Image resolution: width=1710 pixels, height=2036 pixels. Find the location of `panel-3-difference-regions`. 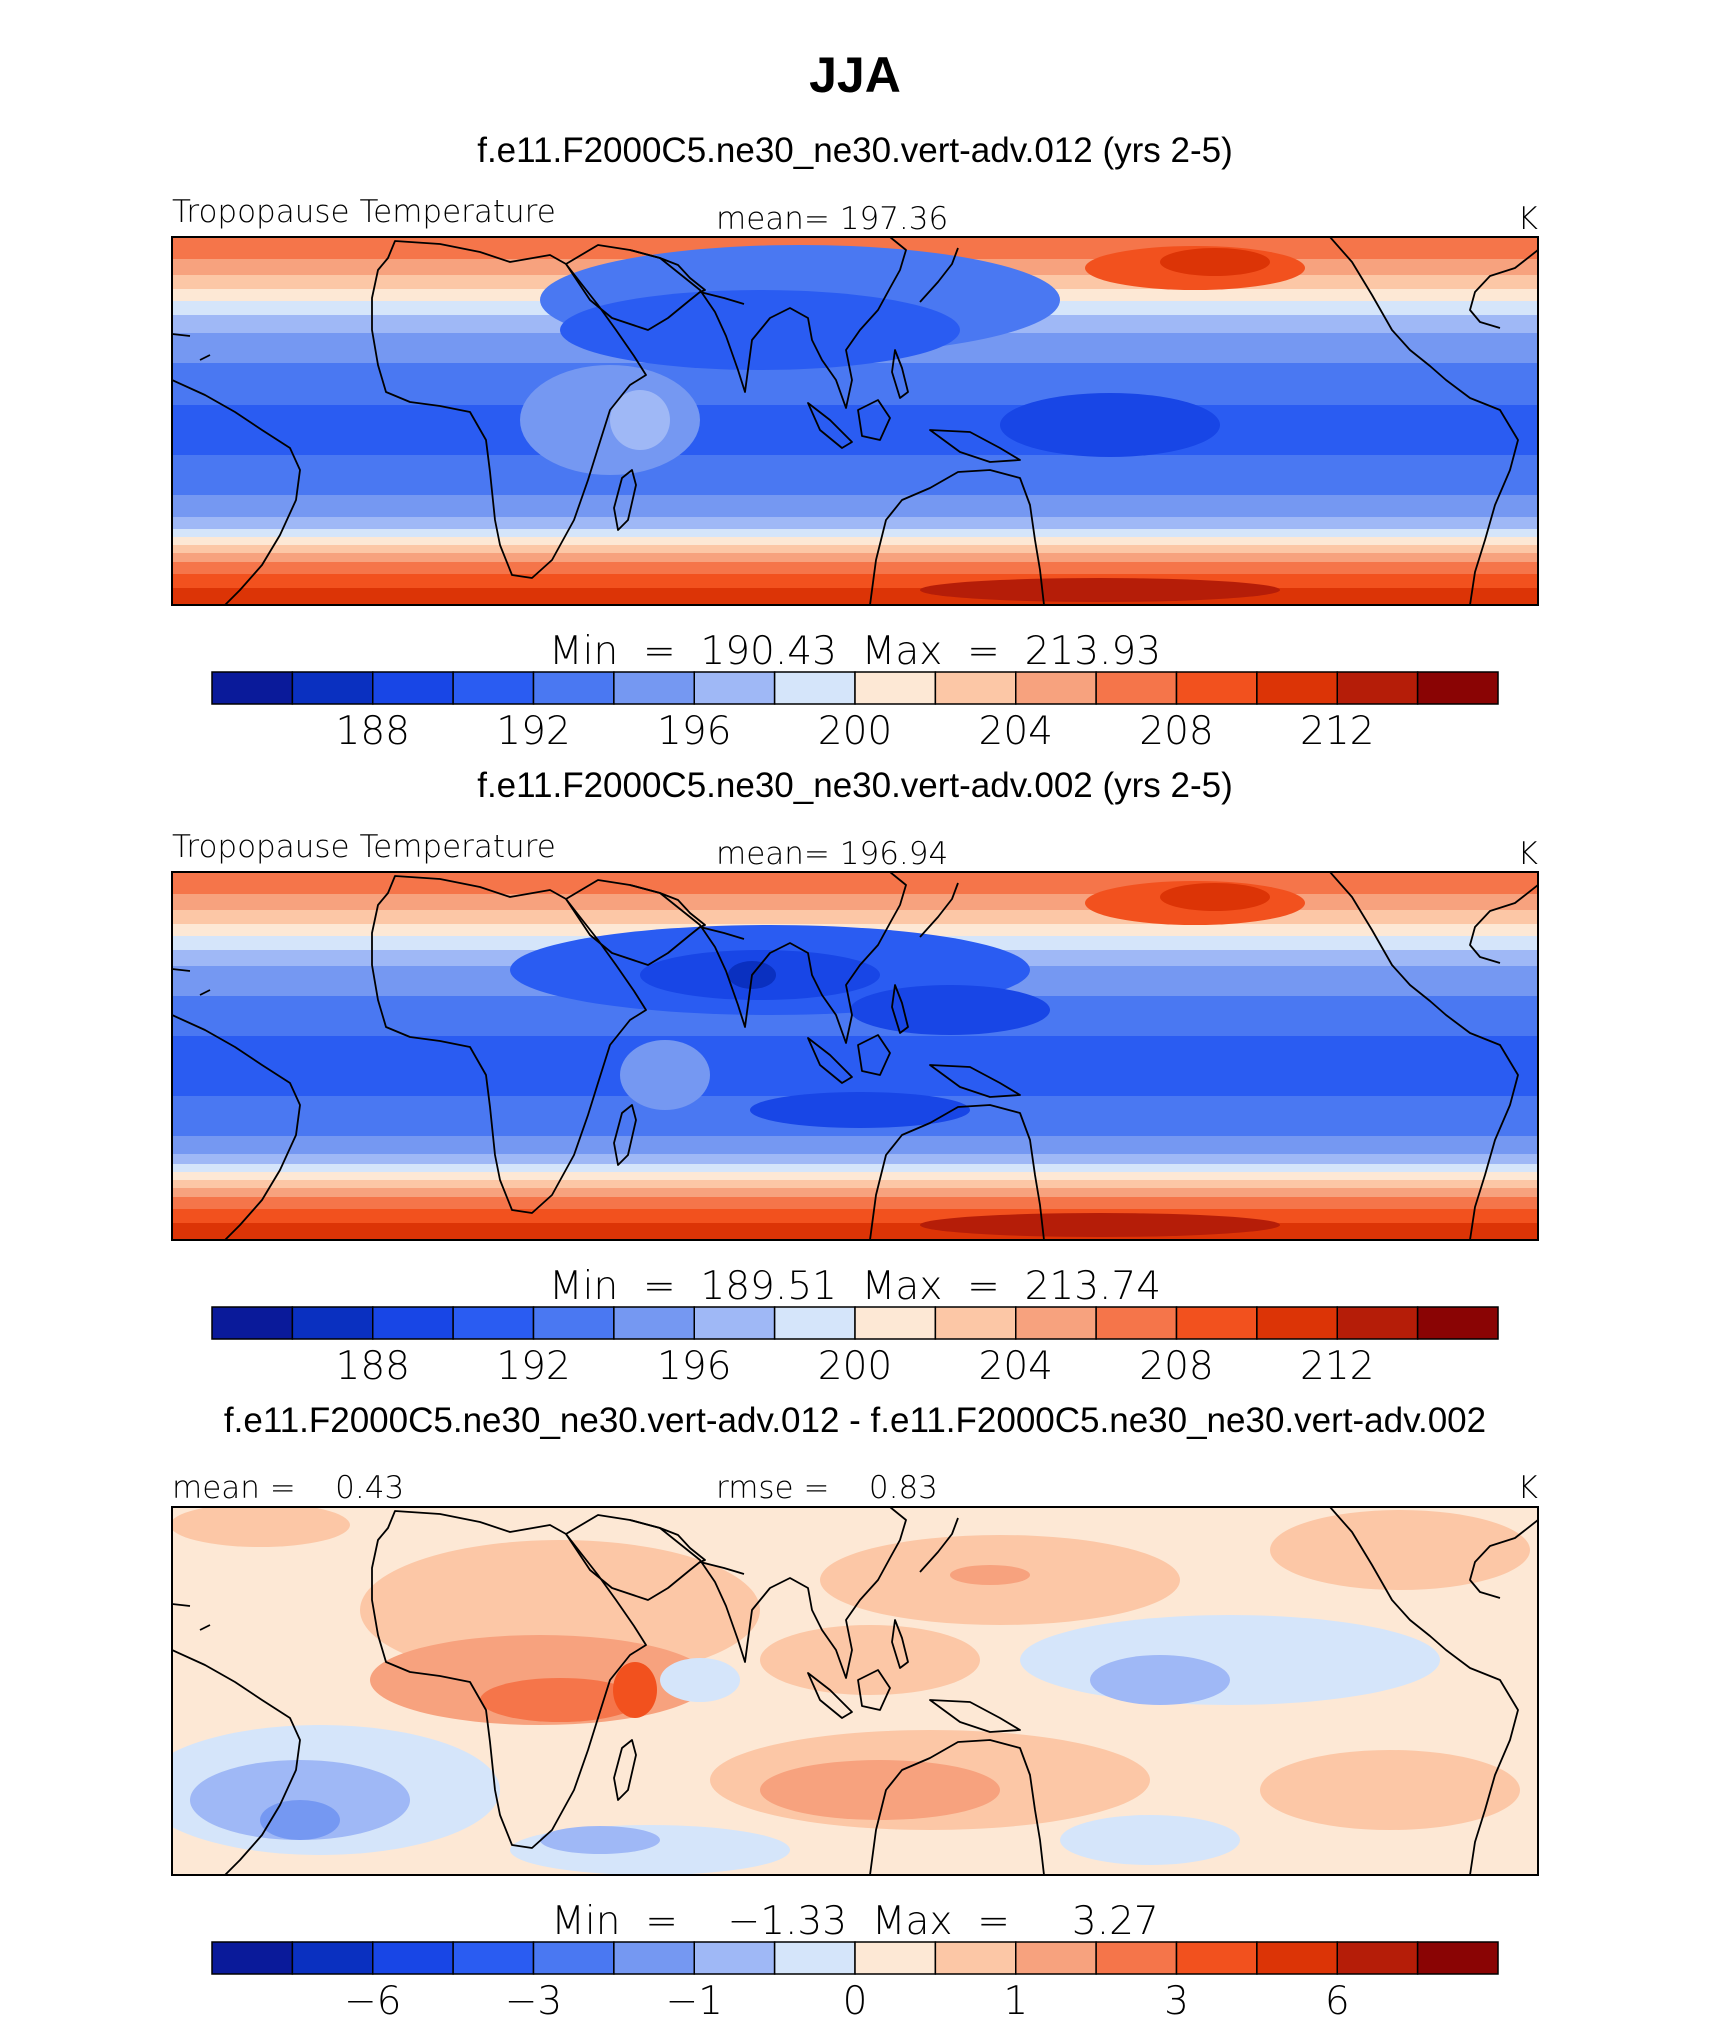

panel-3-difference-regions is located at coordinates (851, 1691).